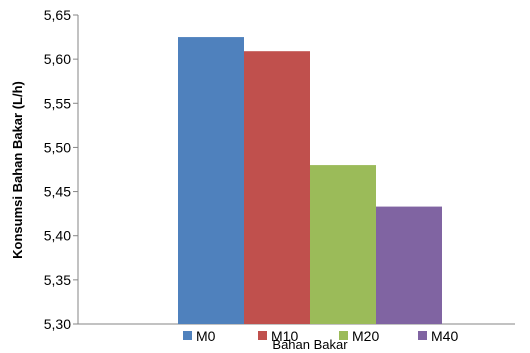 This screenshot has width=530, height=353. I want to click on y-tick-label: 5,40, so click(57, 236).